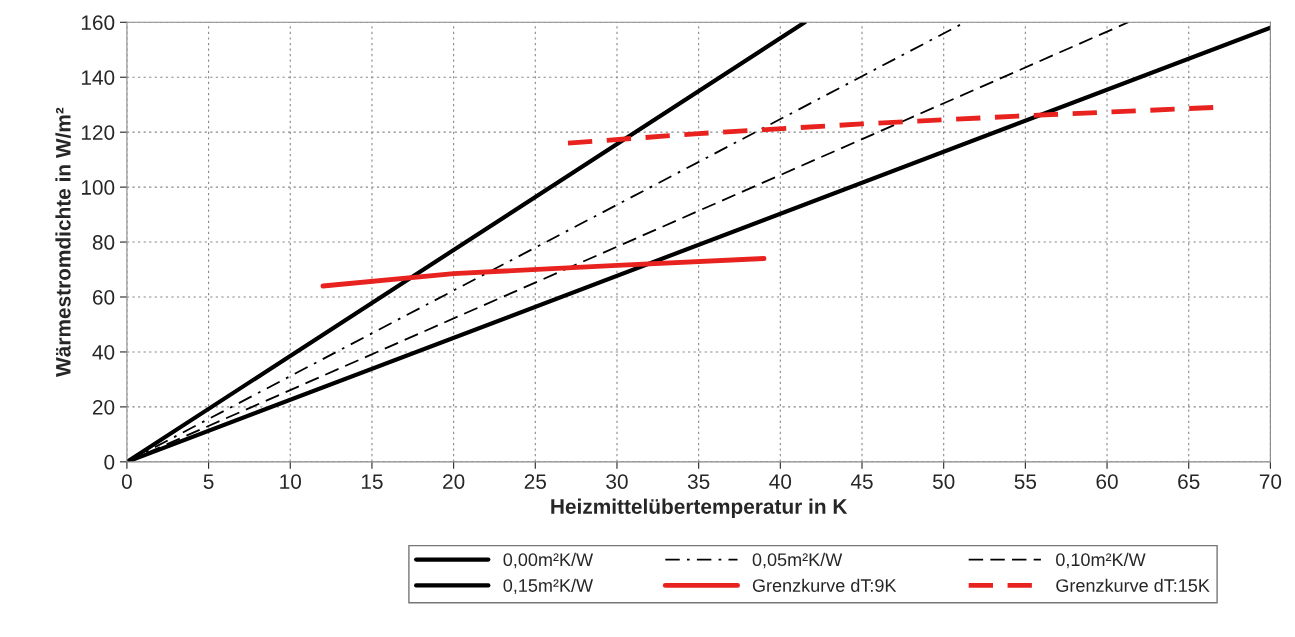  What do you see at coordinates (698, 481) in the screenshot?
I see `x-tick-label: 35` at bounding box center [698, 481].